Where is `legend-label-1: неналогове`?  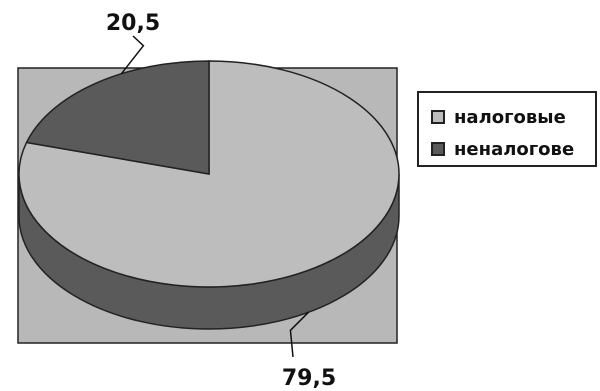
legend-label-1: неналогове is located at coordinates (514, 149).